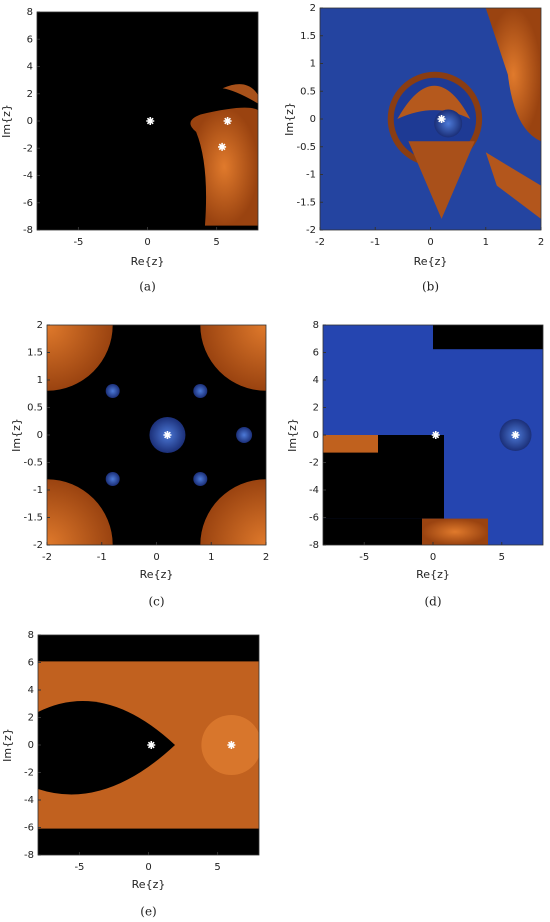 This screenshot has height=922, width=550. What do you see at coordinates (148, 912) in the screenshot?
I see `panel-label: (e)` at bounding box center [148, 912].